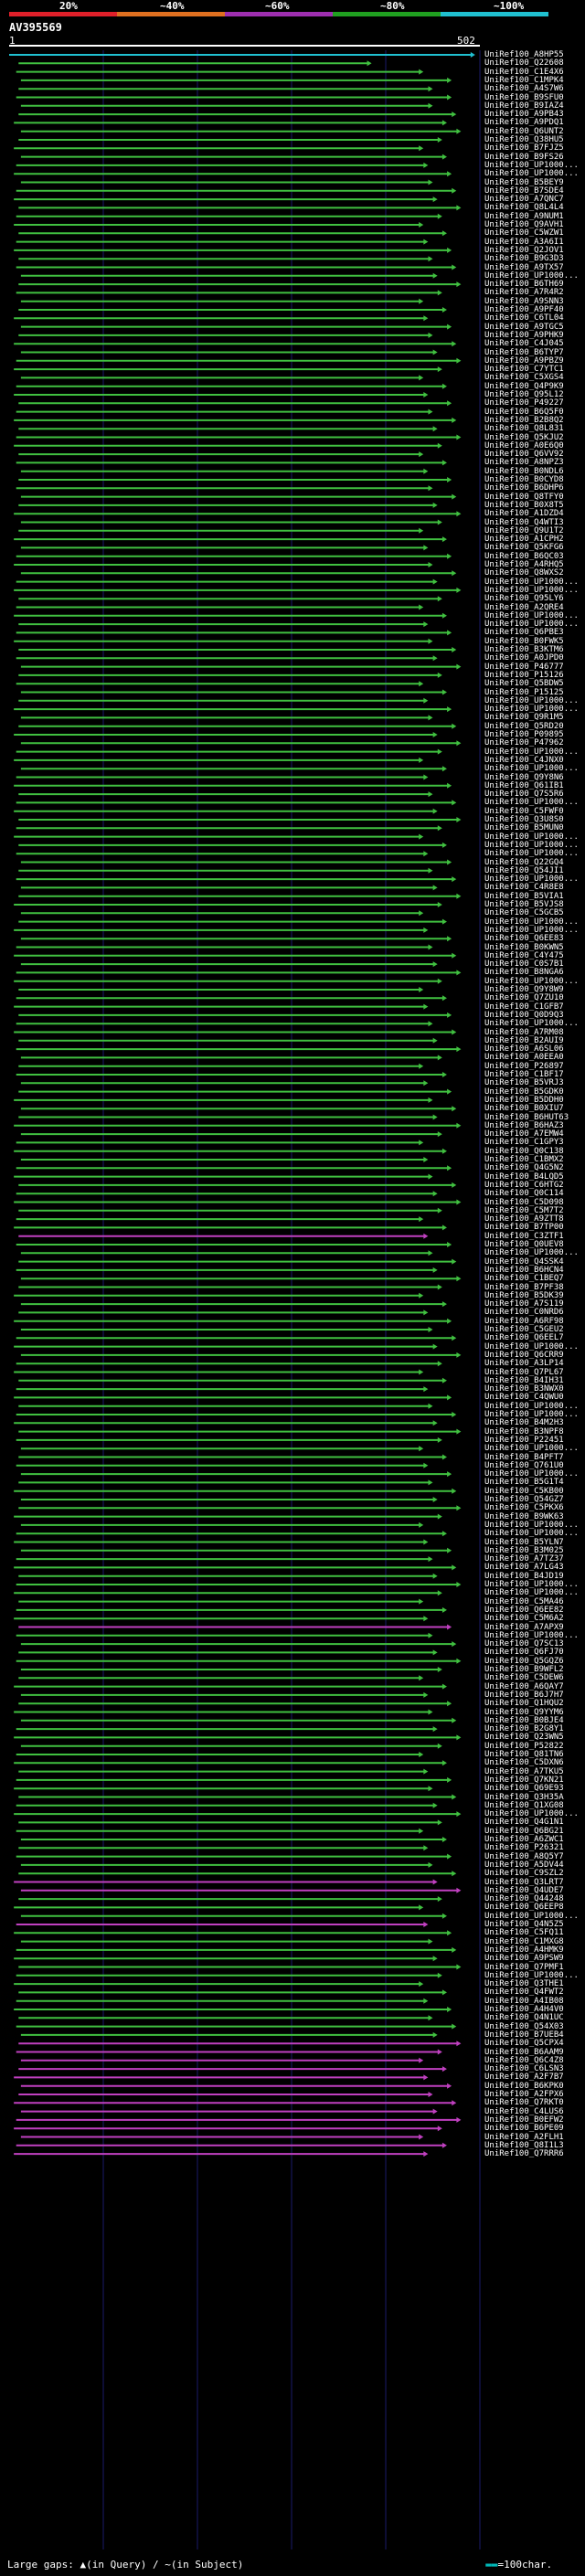  I want to click on hit-label: UniRef100_Q4WTI3, so click(524, 522).